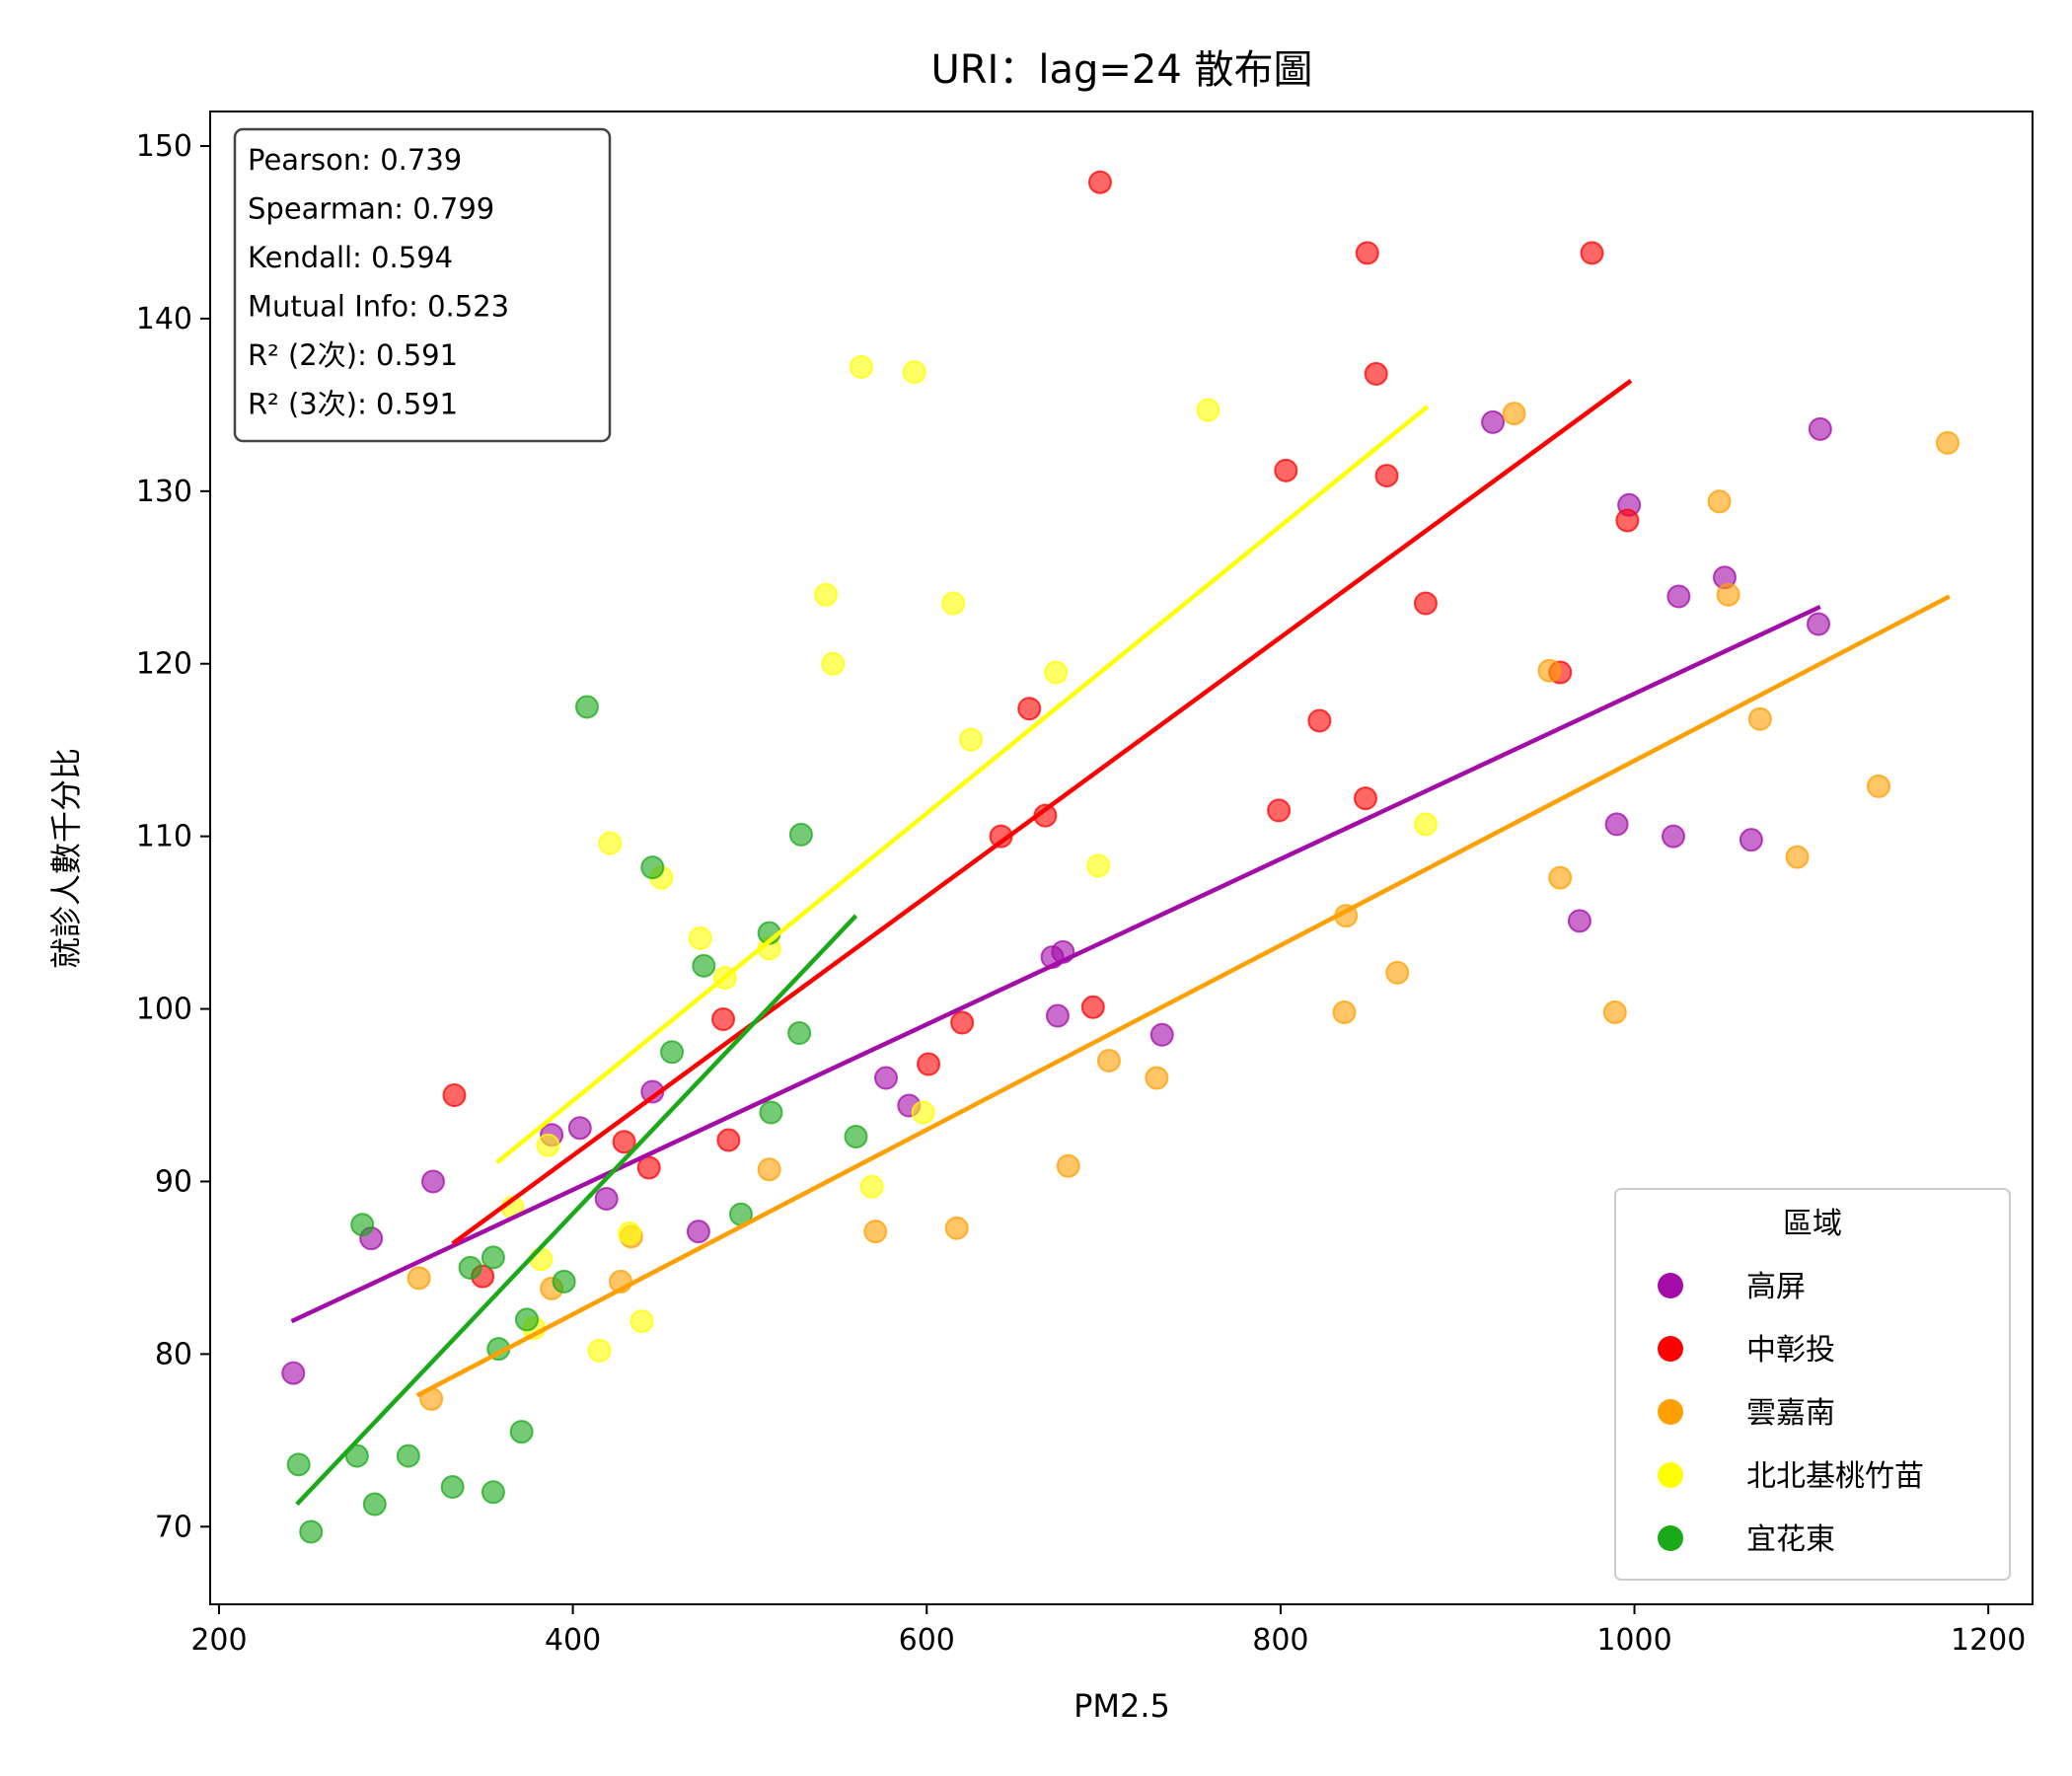 The height and width of the screenshot is (1776, 2072). What do you see at coordinates (1989, 1640) in the screenshot?
I see `x-tick-label: 1200` at bounding box center [1989, 1640].